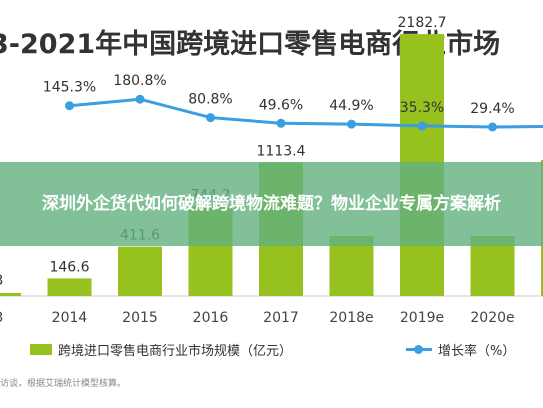  Describe the element at coordinates (422, 126) in the screenshot. I see `growth-point-2019e` at that location.